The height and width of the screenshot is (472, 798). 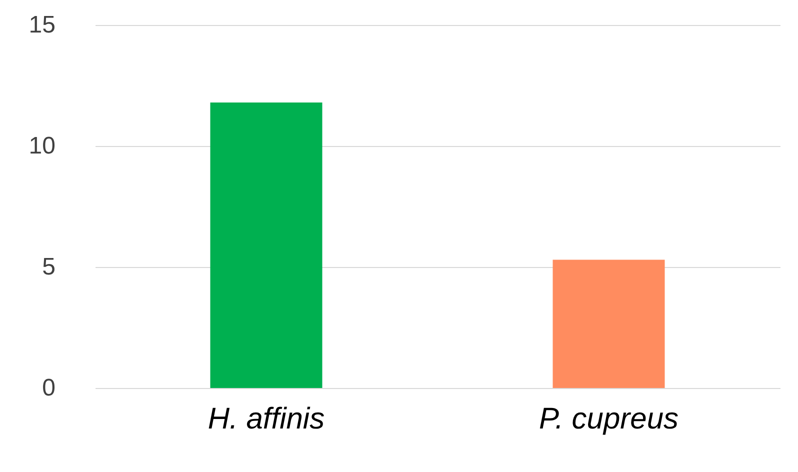 I want to click on y-tick-label: 0, so click(x=49, y=388).